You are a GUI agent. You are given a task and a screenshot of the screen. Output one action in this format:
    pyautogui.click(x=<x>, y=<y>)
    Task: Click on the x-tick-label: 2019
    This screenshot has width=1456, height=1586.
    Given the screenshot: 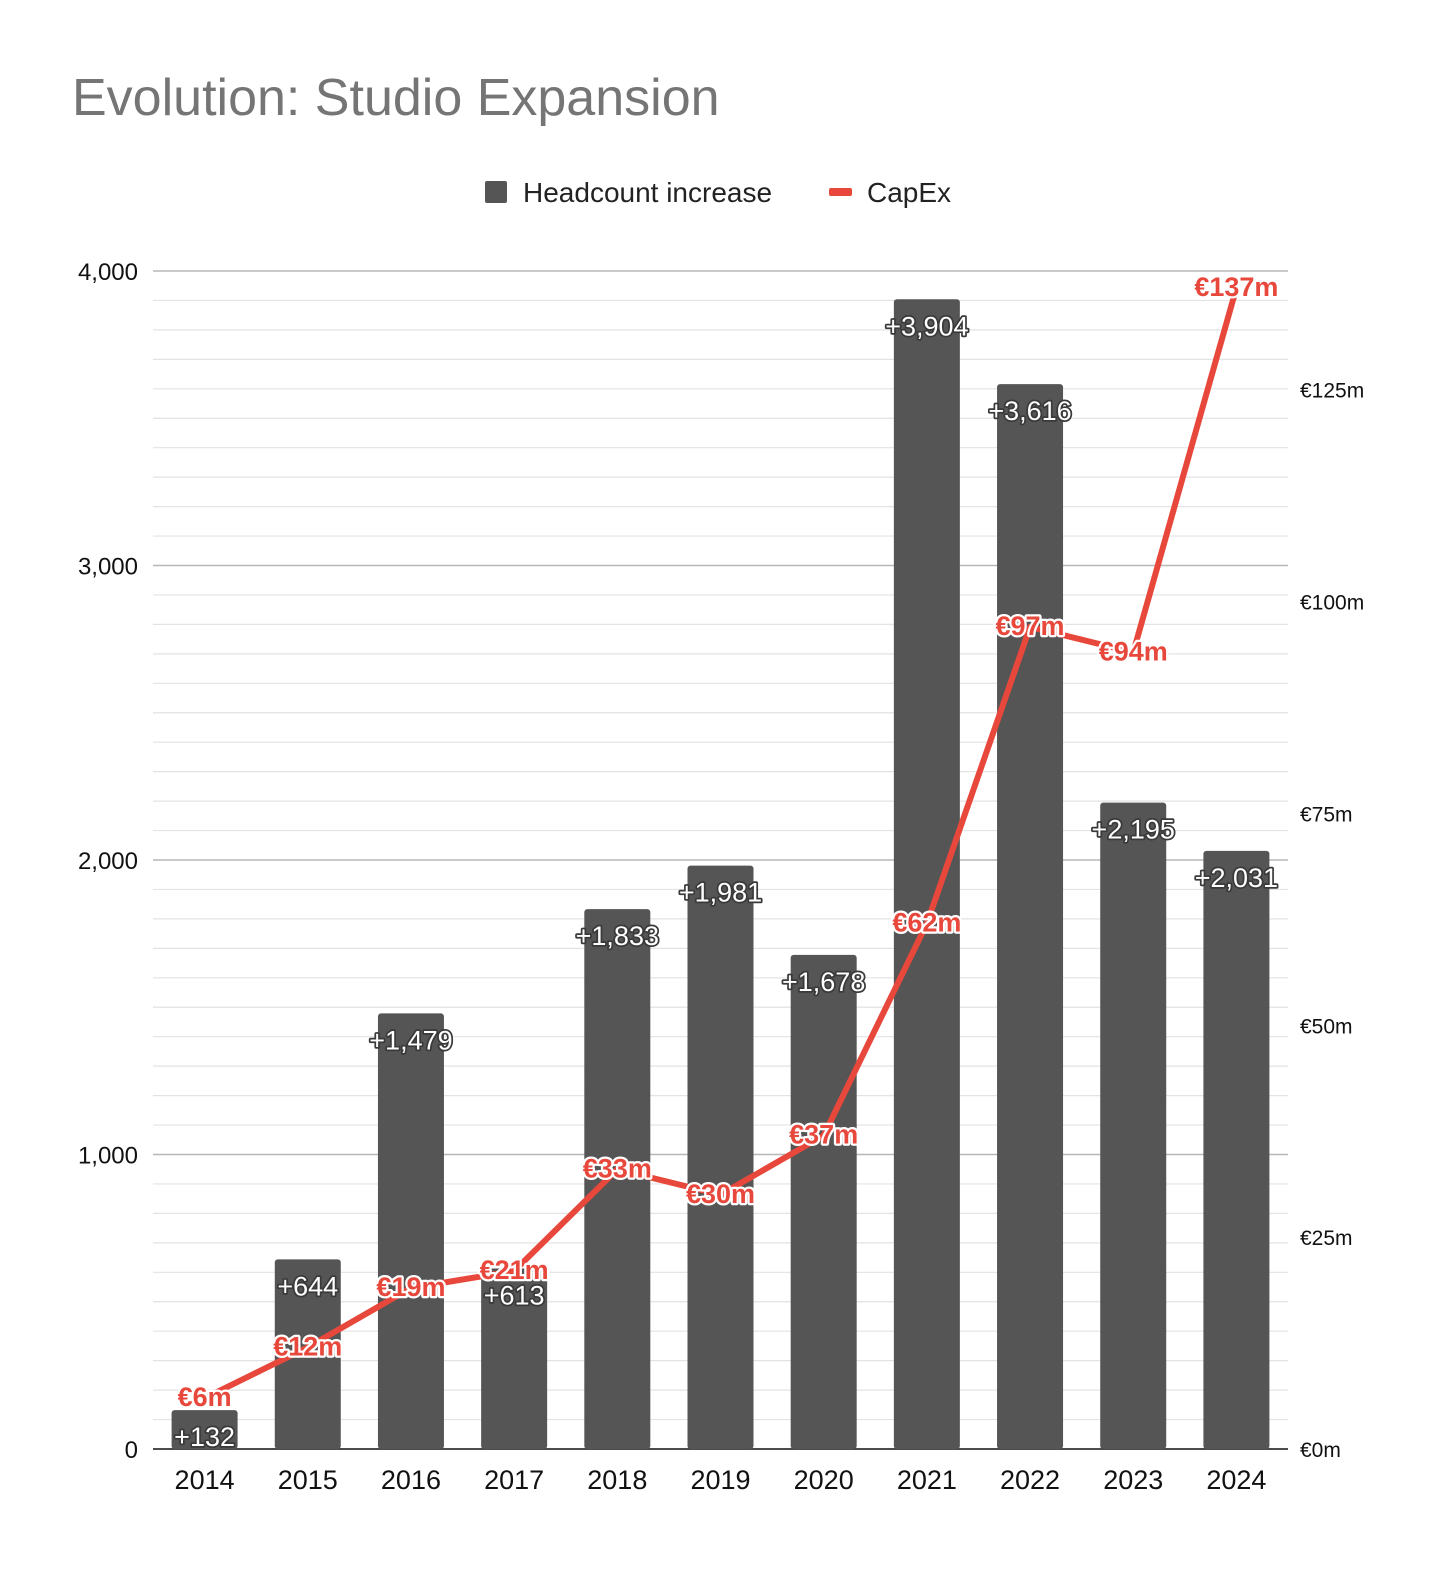 What is the action you would take?
    pyautogui.click(x=720, y=1480)
    